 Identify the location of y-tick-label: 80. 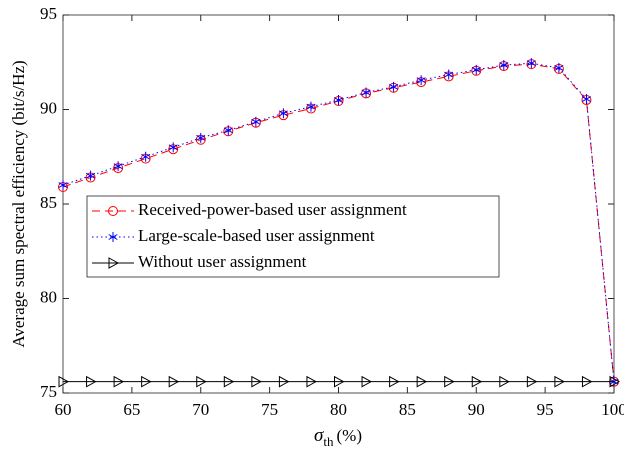
(48, 296).